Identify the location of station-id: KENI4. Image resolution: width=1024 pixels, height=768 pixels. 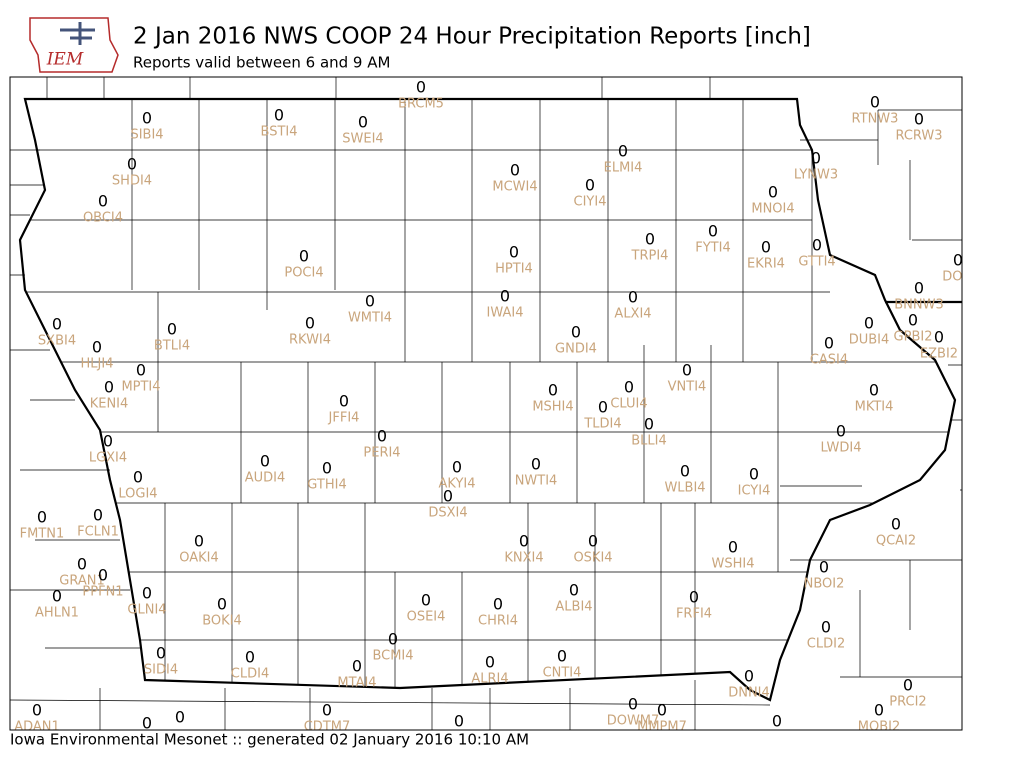
(109, 404).